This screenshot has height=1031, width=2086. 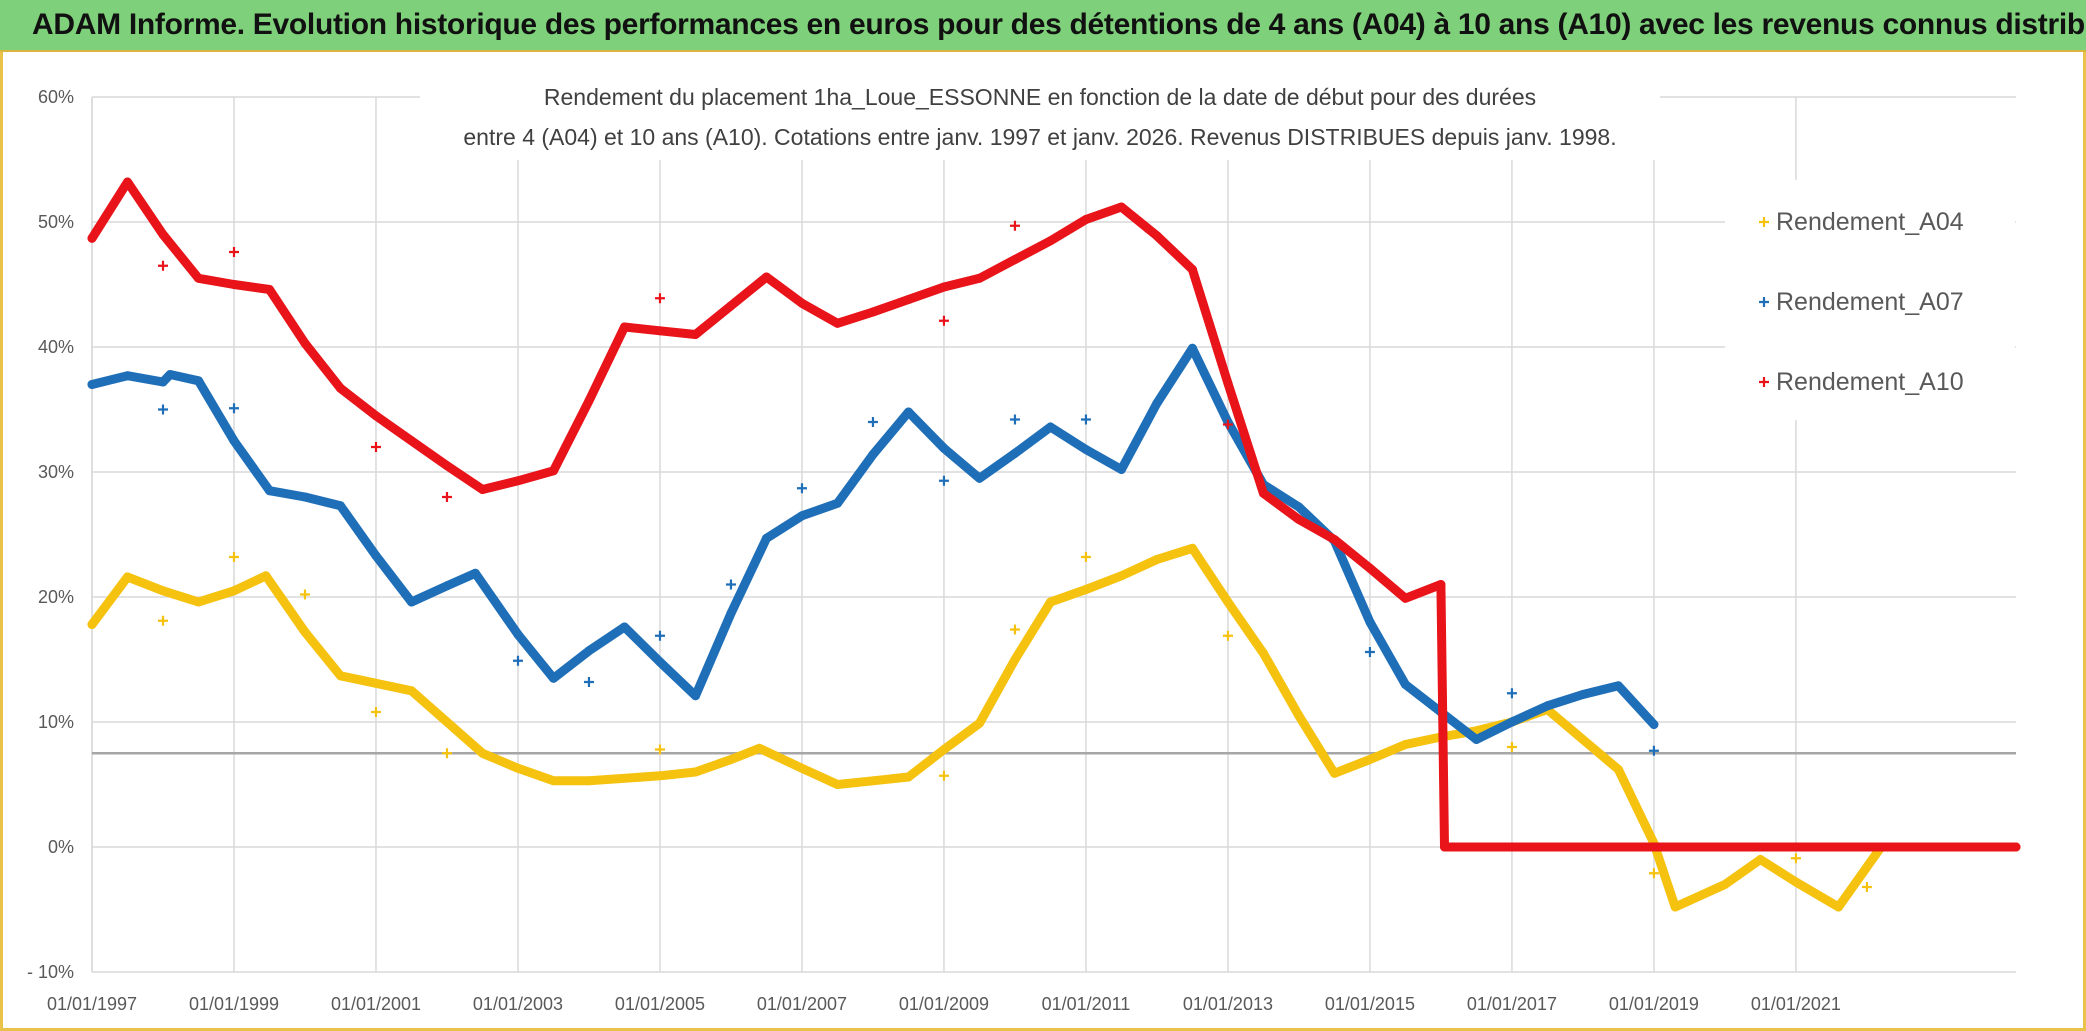 What do you see at coordinates (56, 347) in the screenshot?
I see `y-tick-label: 40%` at bounding box center [56, 347].